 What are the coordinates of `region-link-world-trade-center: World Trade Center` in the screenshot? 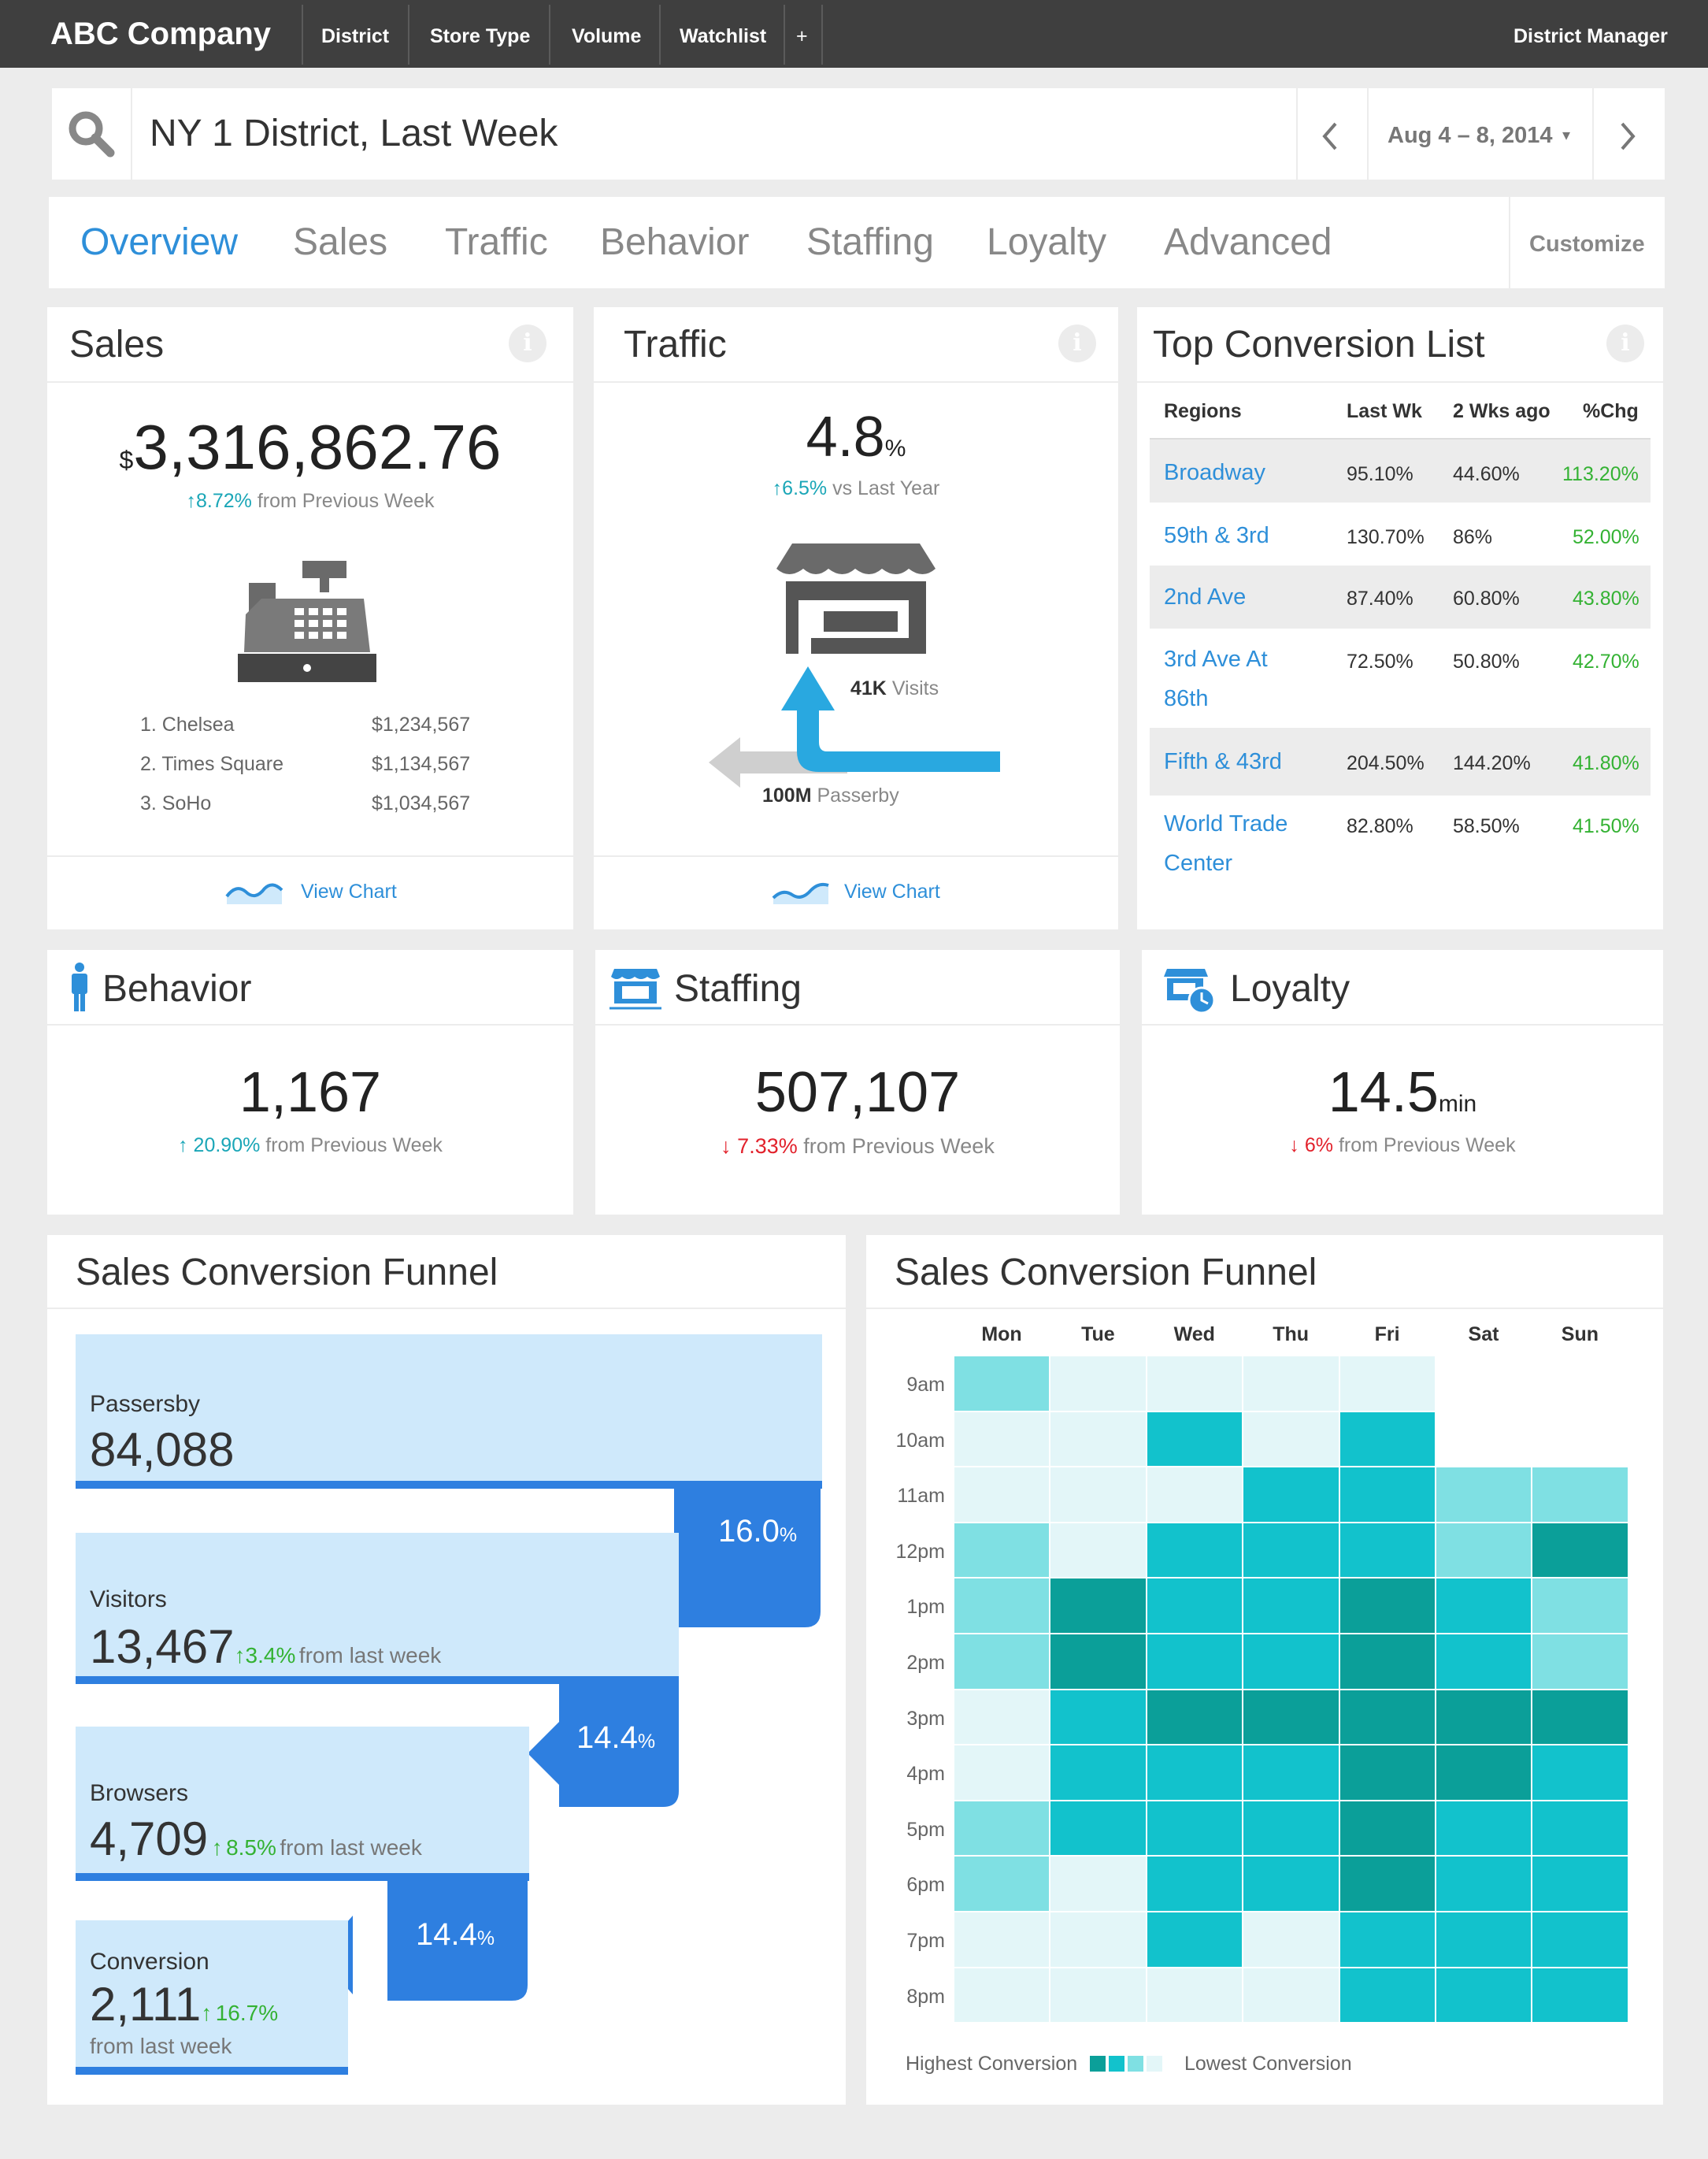 It's located at (1225, 843).